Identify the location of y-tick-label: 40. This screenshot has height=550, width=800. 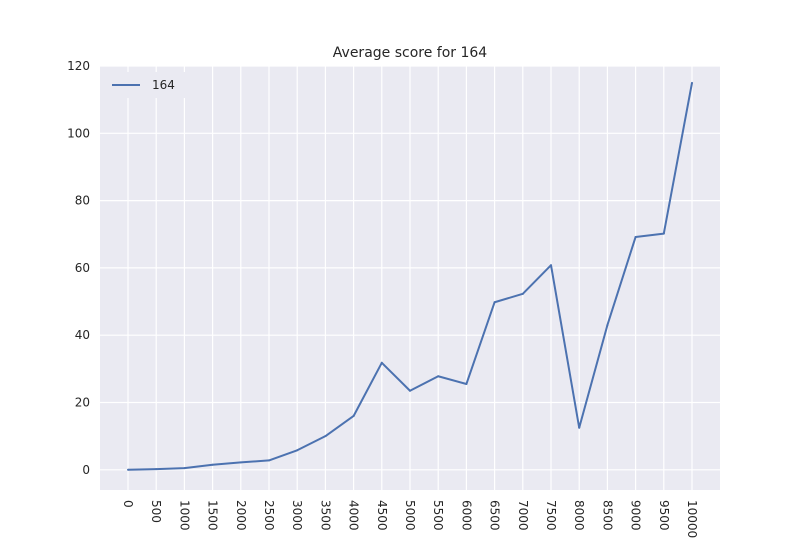
(82, 335).